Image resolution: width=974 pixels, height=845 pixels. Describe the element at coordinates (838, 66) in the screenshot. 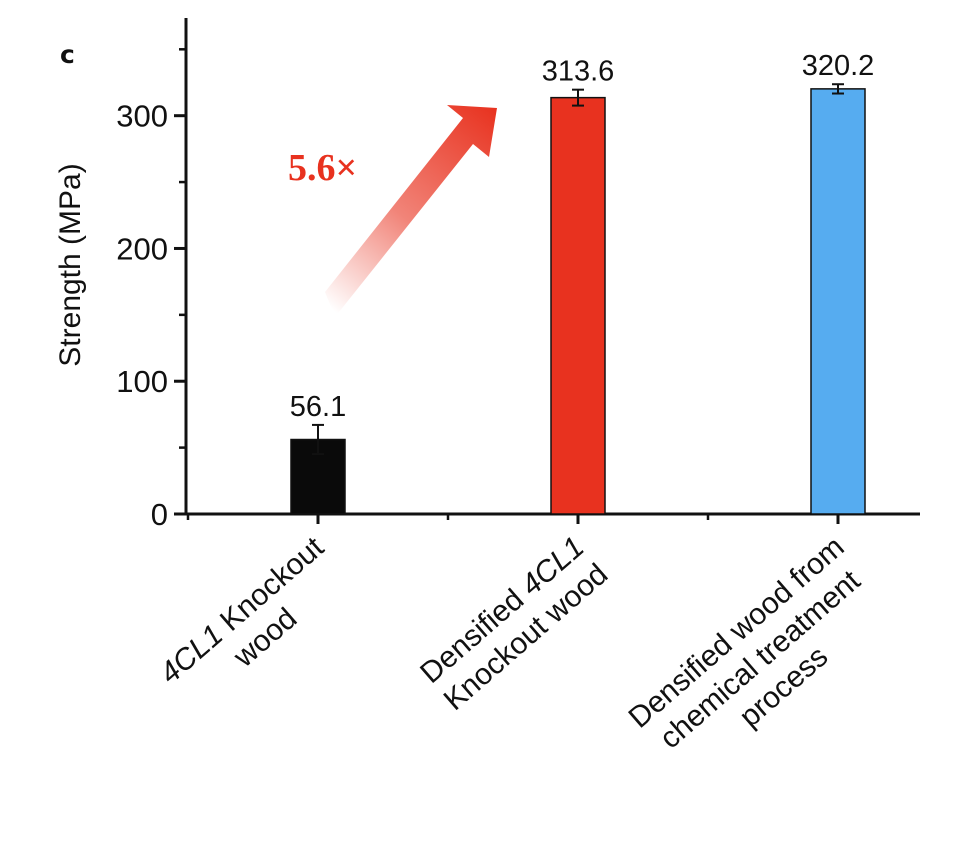

I see `data-label: 320.2` at that location.